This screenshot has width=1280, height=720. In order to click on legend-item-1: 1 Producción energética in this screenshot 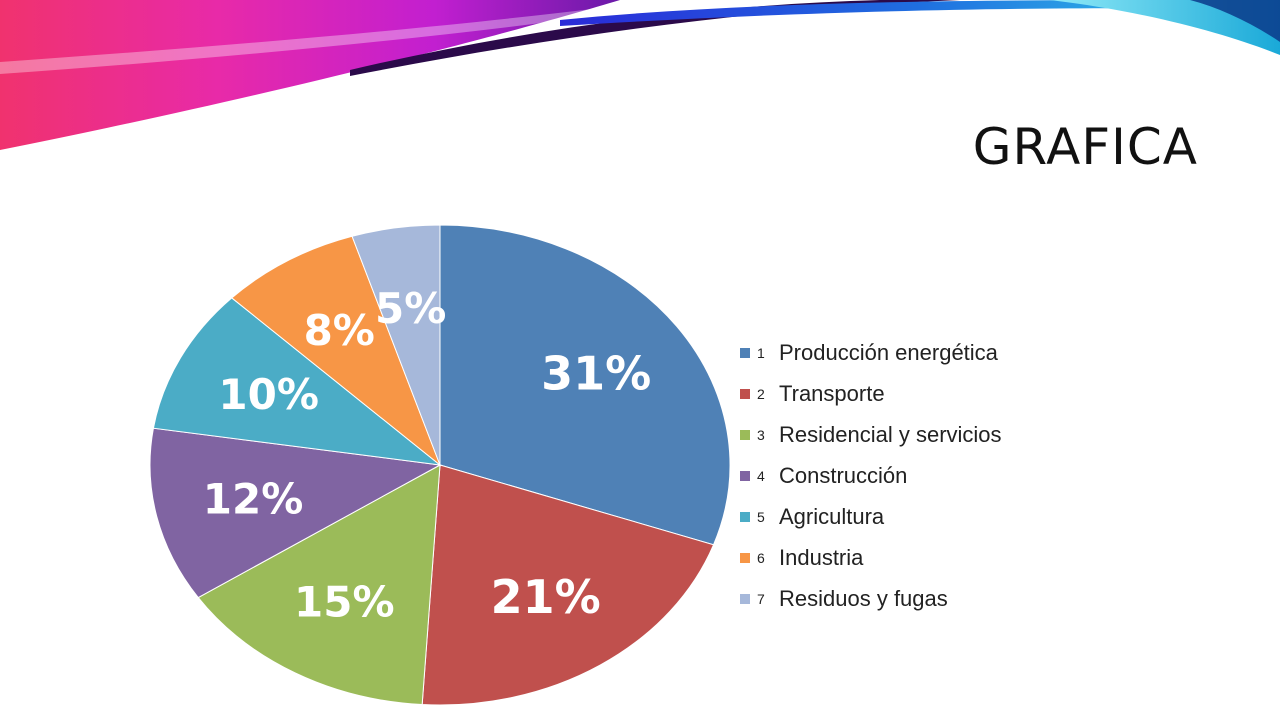, I will do `click(871, 352)`.